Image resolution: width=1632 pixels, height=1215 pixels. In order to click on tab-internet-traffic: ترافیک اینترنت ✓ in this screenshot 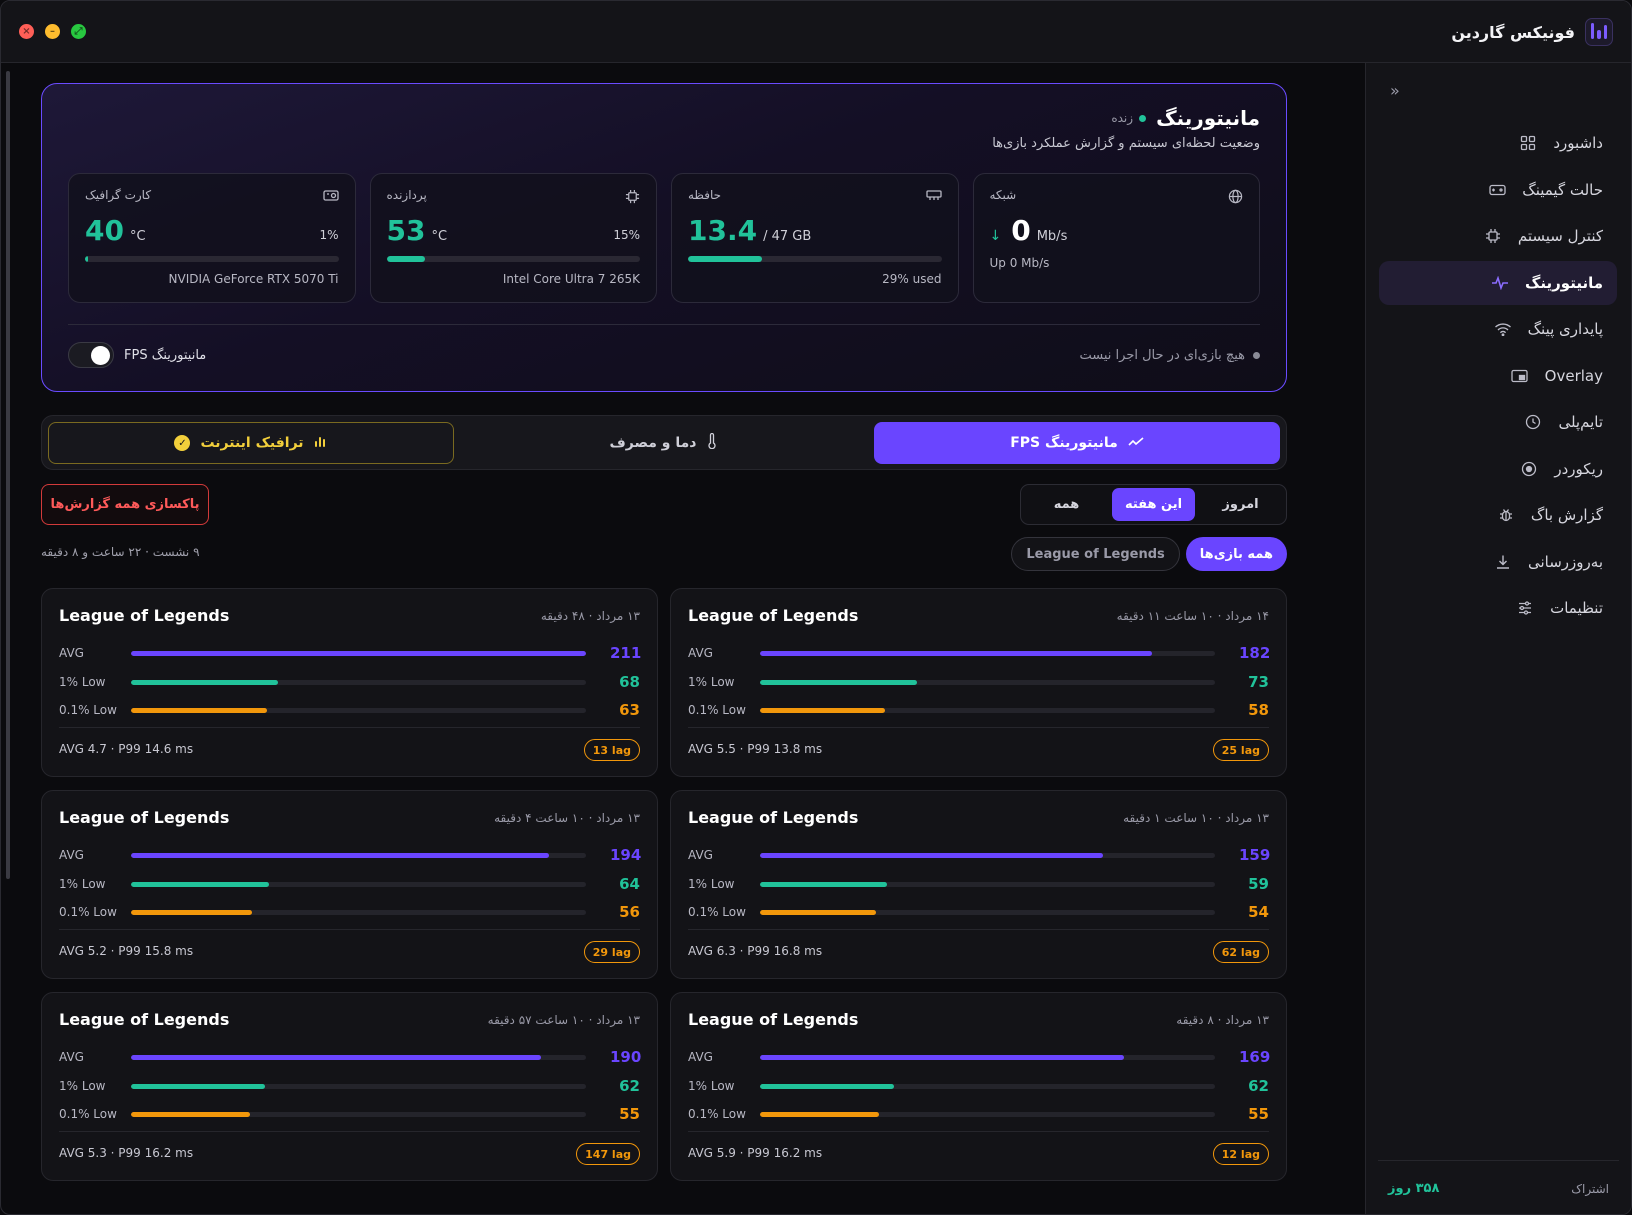, I will do `click(251, 443)`.